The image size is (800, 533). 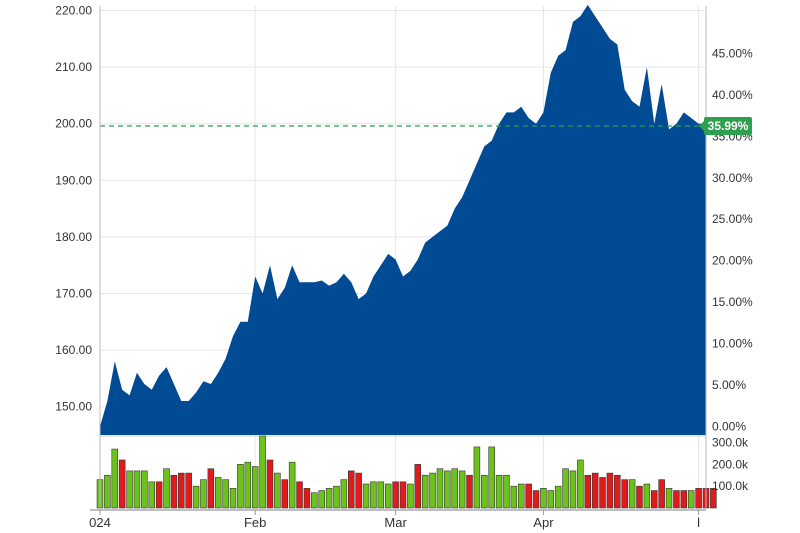 What do you see at coordinates (730, 443) in the screenshot?
I see `volume-tick-label: 300.0k` at bounding box center [730, 443].